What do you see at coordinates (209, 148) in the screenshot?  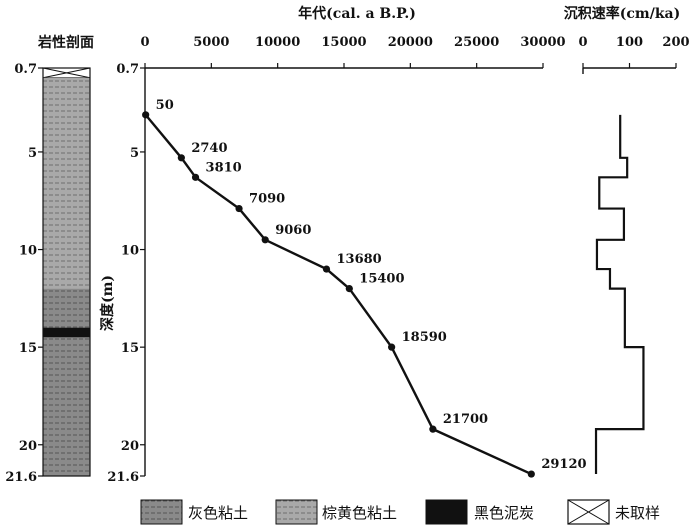 I see `age-point-label: 2740` at bounding box center [209, 148].